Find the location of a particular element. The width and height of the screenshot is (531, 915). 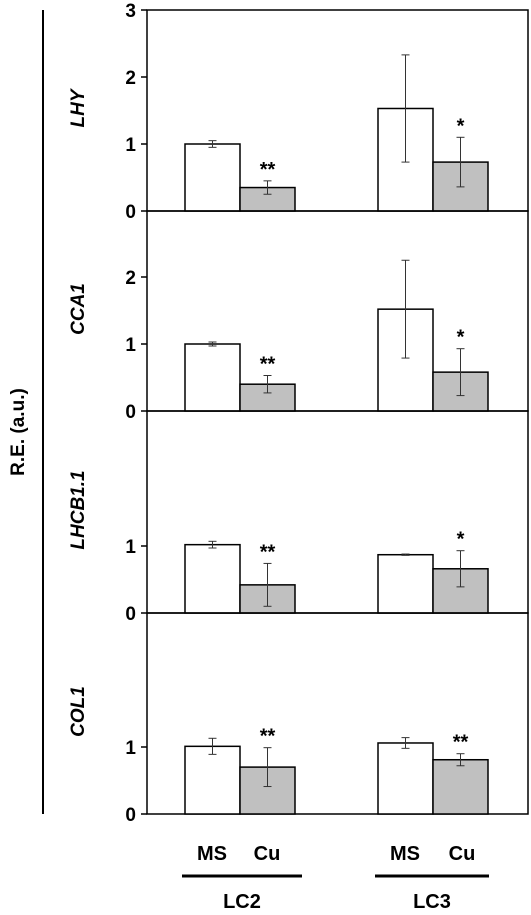

bar-cu-lc3 is located at coordinates (460, 786).